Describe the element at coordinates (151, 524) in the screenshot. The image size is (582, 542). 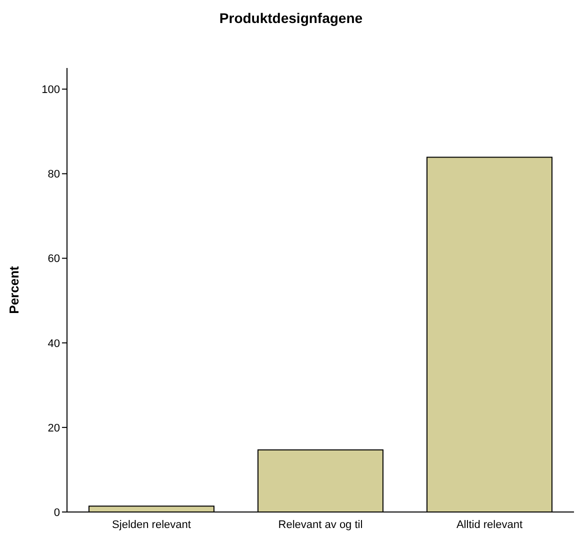
I see `x-tick-label: Sjelden relevant` at that location.